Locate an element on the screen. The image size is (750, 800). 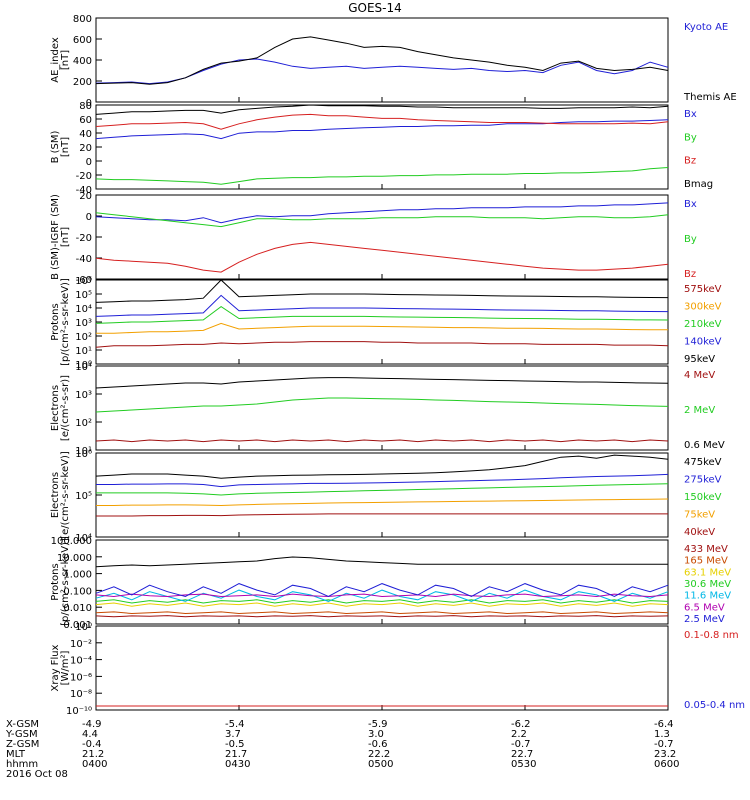
legend-entry: 63.1 MeV is located at coordinates (707, 572).